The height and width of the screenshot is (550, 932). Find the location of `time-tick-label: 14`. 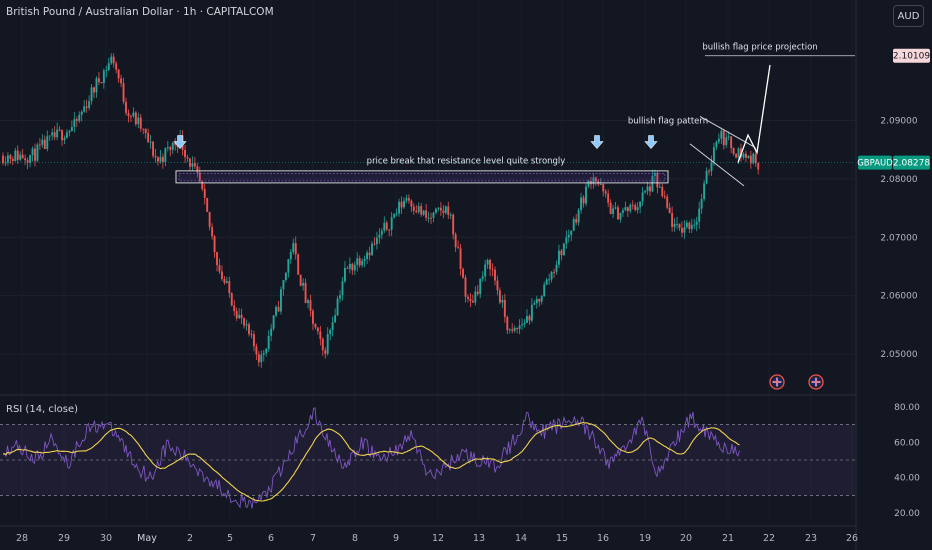

time-tick-label: 14 is located at coordinates (521, 538).